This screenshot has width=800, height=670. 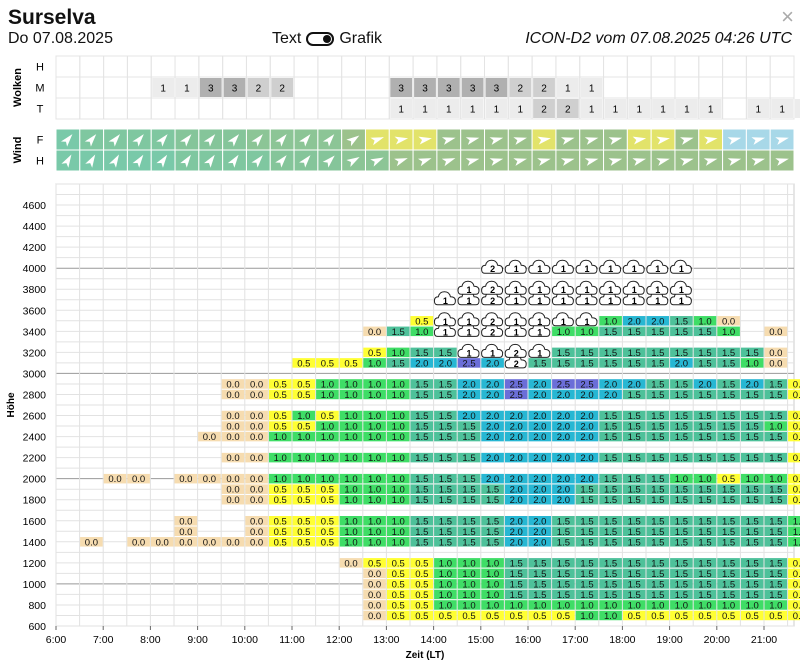 I want to click on view-toggle: Text Grafik, so click(x=327, y=39).